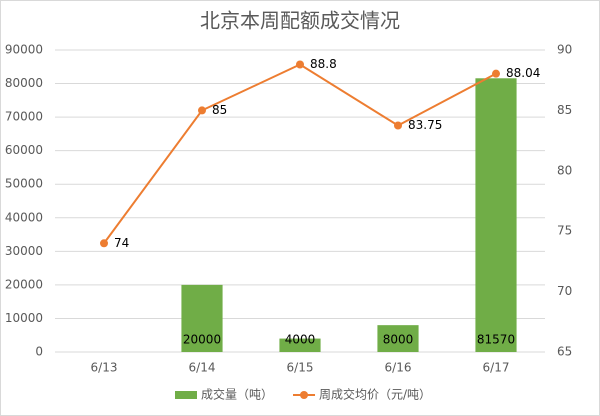 The image size is (600, 416). I want to click on y2-tick-label: 75, so click(564, 231).